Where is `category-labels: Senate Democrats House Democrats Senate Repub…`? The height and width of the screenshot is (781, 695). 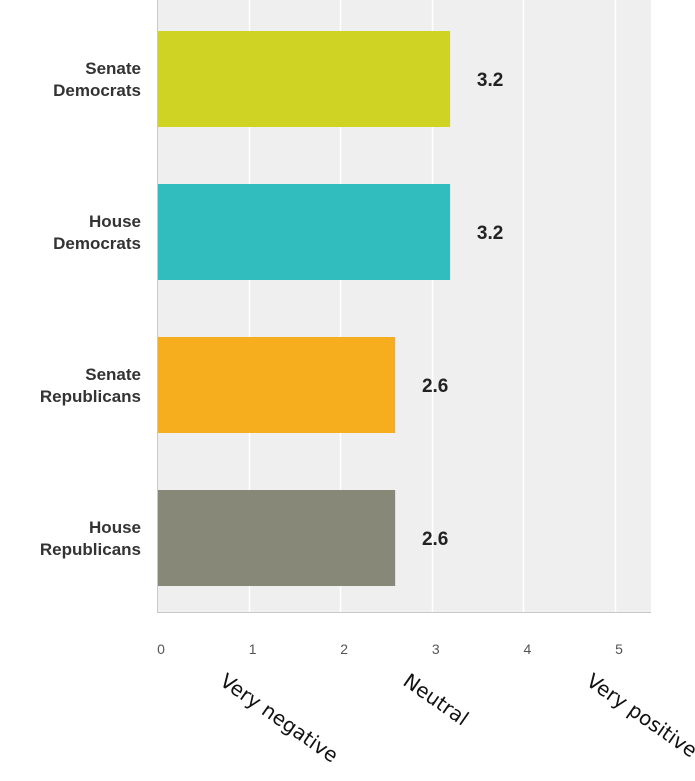 category-labels: Senate Democrats House Democrats Senate Repub… is located at coordinates (90, 309).